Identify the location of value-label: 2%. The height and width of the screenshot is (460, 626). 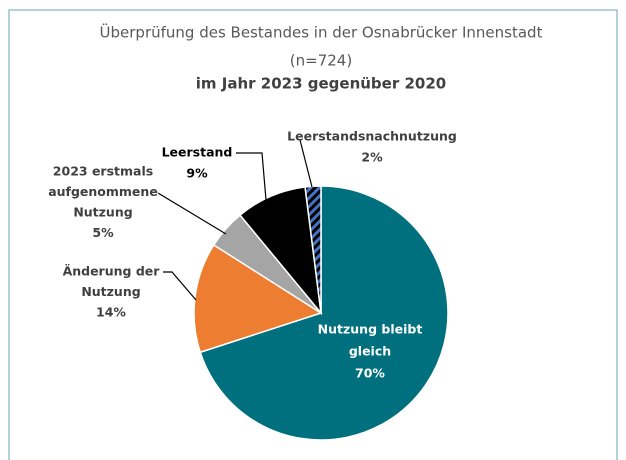
(372, 157).